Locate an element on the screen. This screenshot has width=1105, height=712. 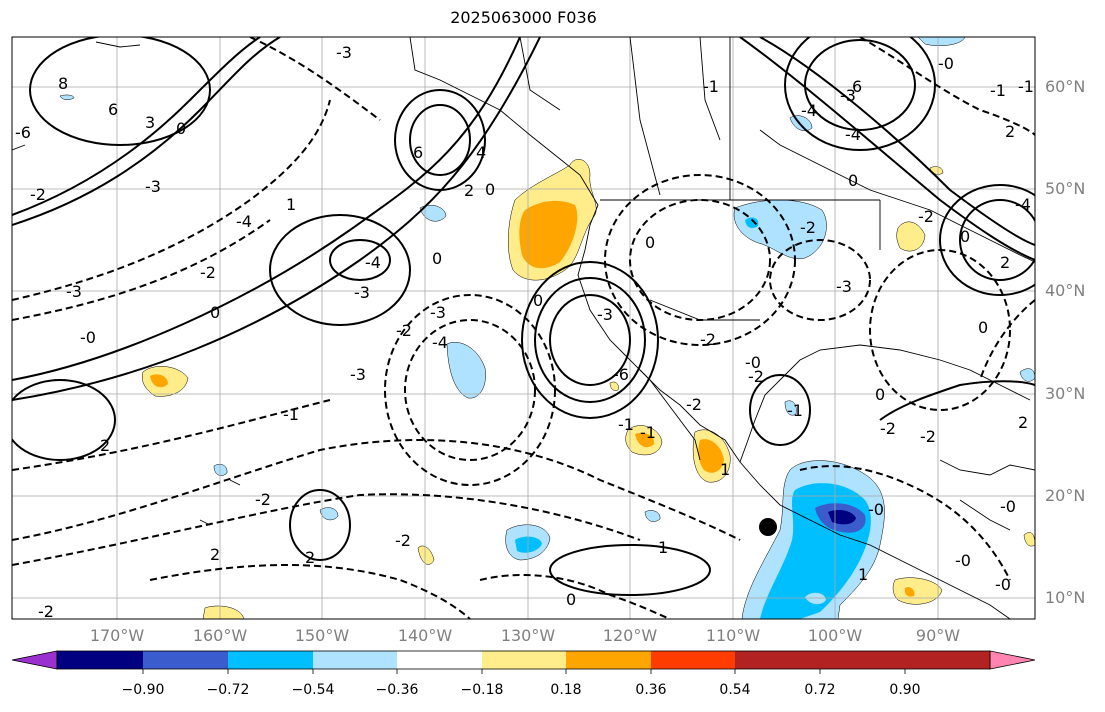
lon-label: 90°W is located at coordinates (938, 635).